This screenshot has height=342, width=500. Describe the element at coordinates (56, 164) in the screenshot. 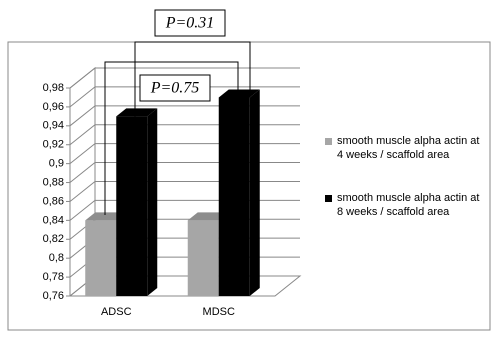

I see `y-tick-label: 0,9` at that location.